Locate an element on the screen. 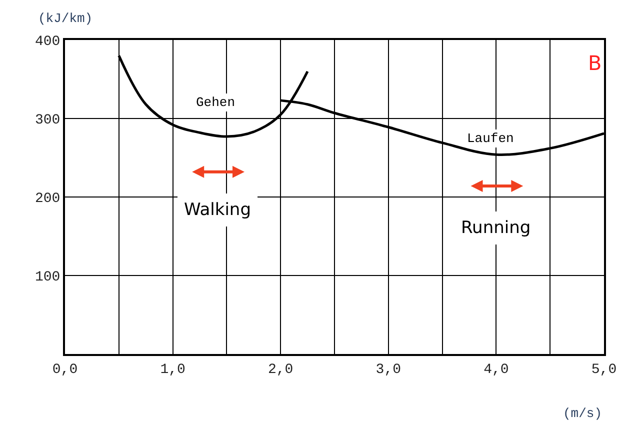 The width and height of the screenshot is (629, 432). y-tick-label: 400 is located at coordinates (47, 42).